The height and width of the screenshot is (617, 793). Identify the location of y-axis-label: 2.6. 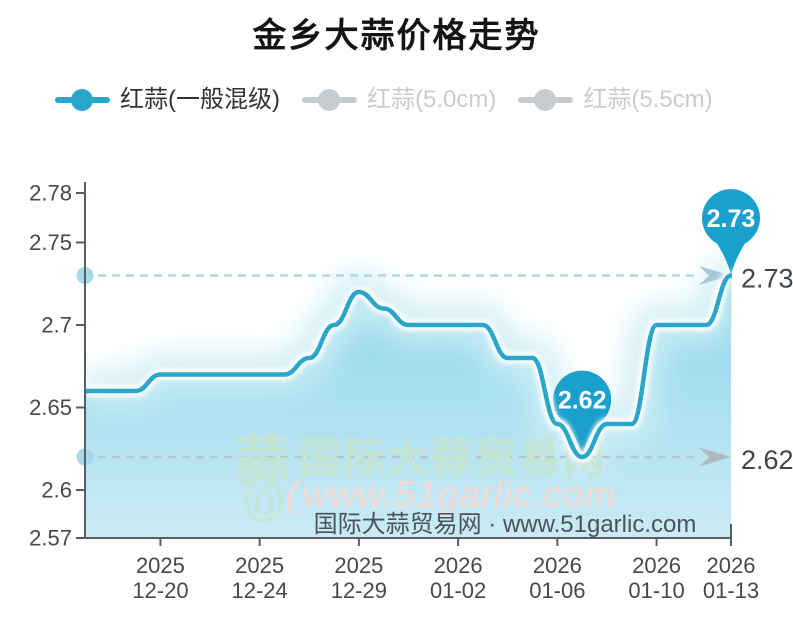
(56, 490).